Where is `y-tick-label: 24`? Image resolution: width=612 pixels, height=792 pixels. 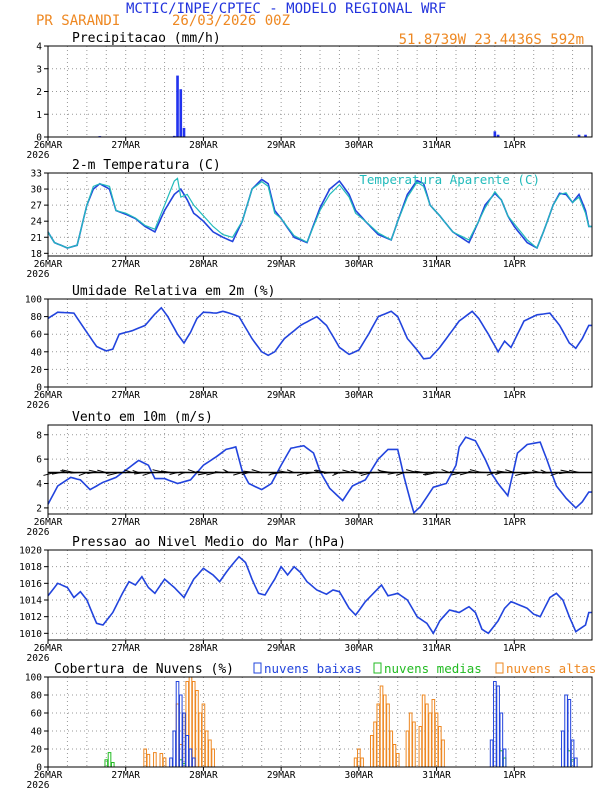 y-tick-label: 24 is located at coordinates (37, 222).